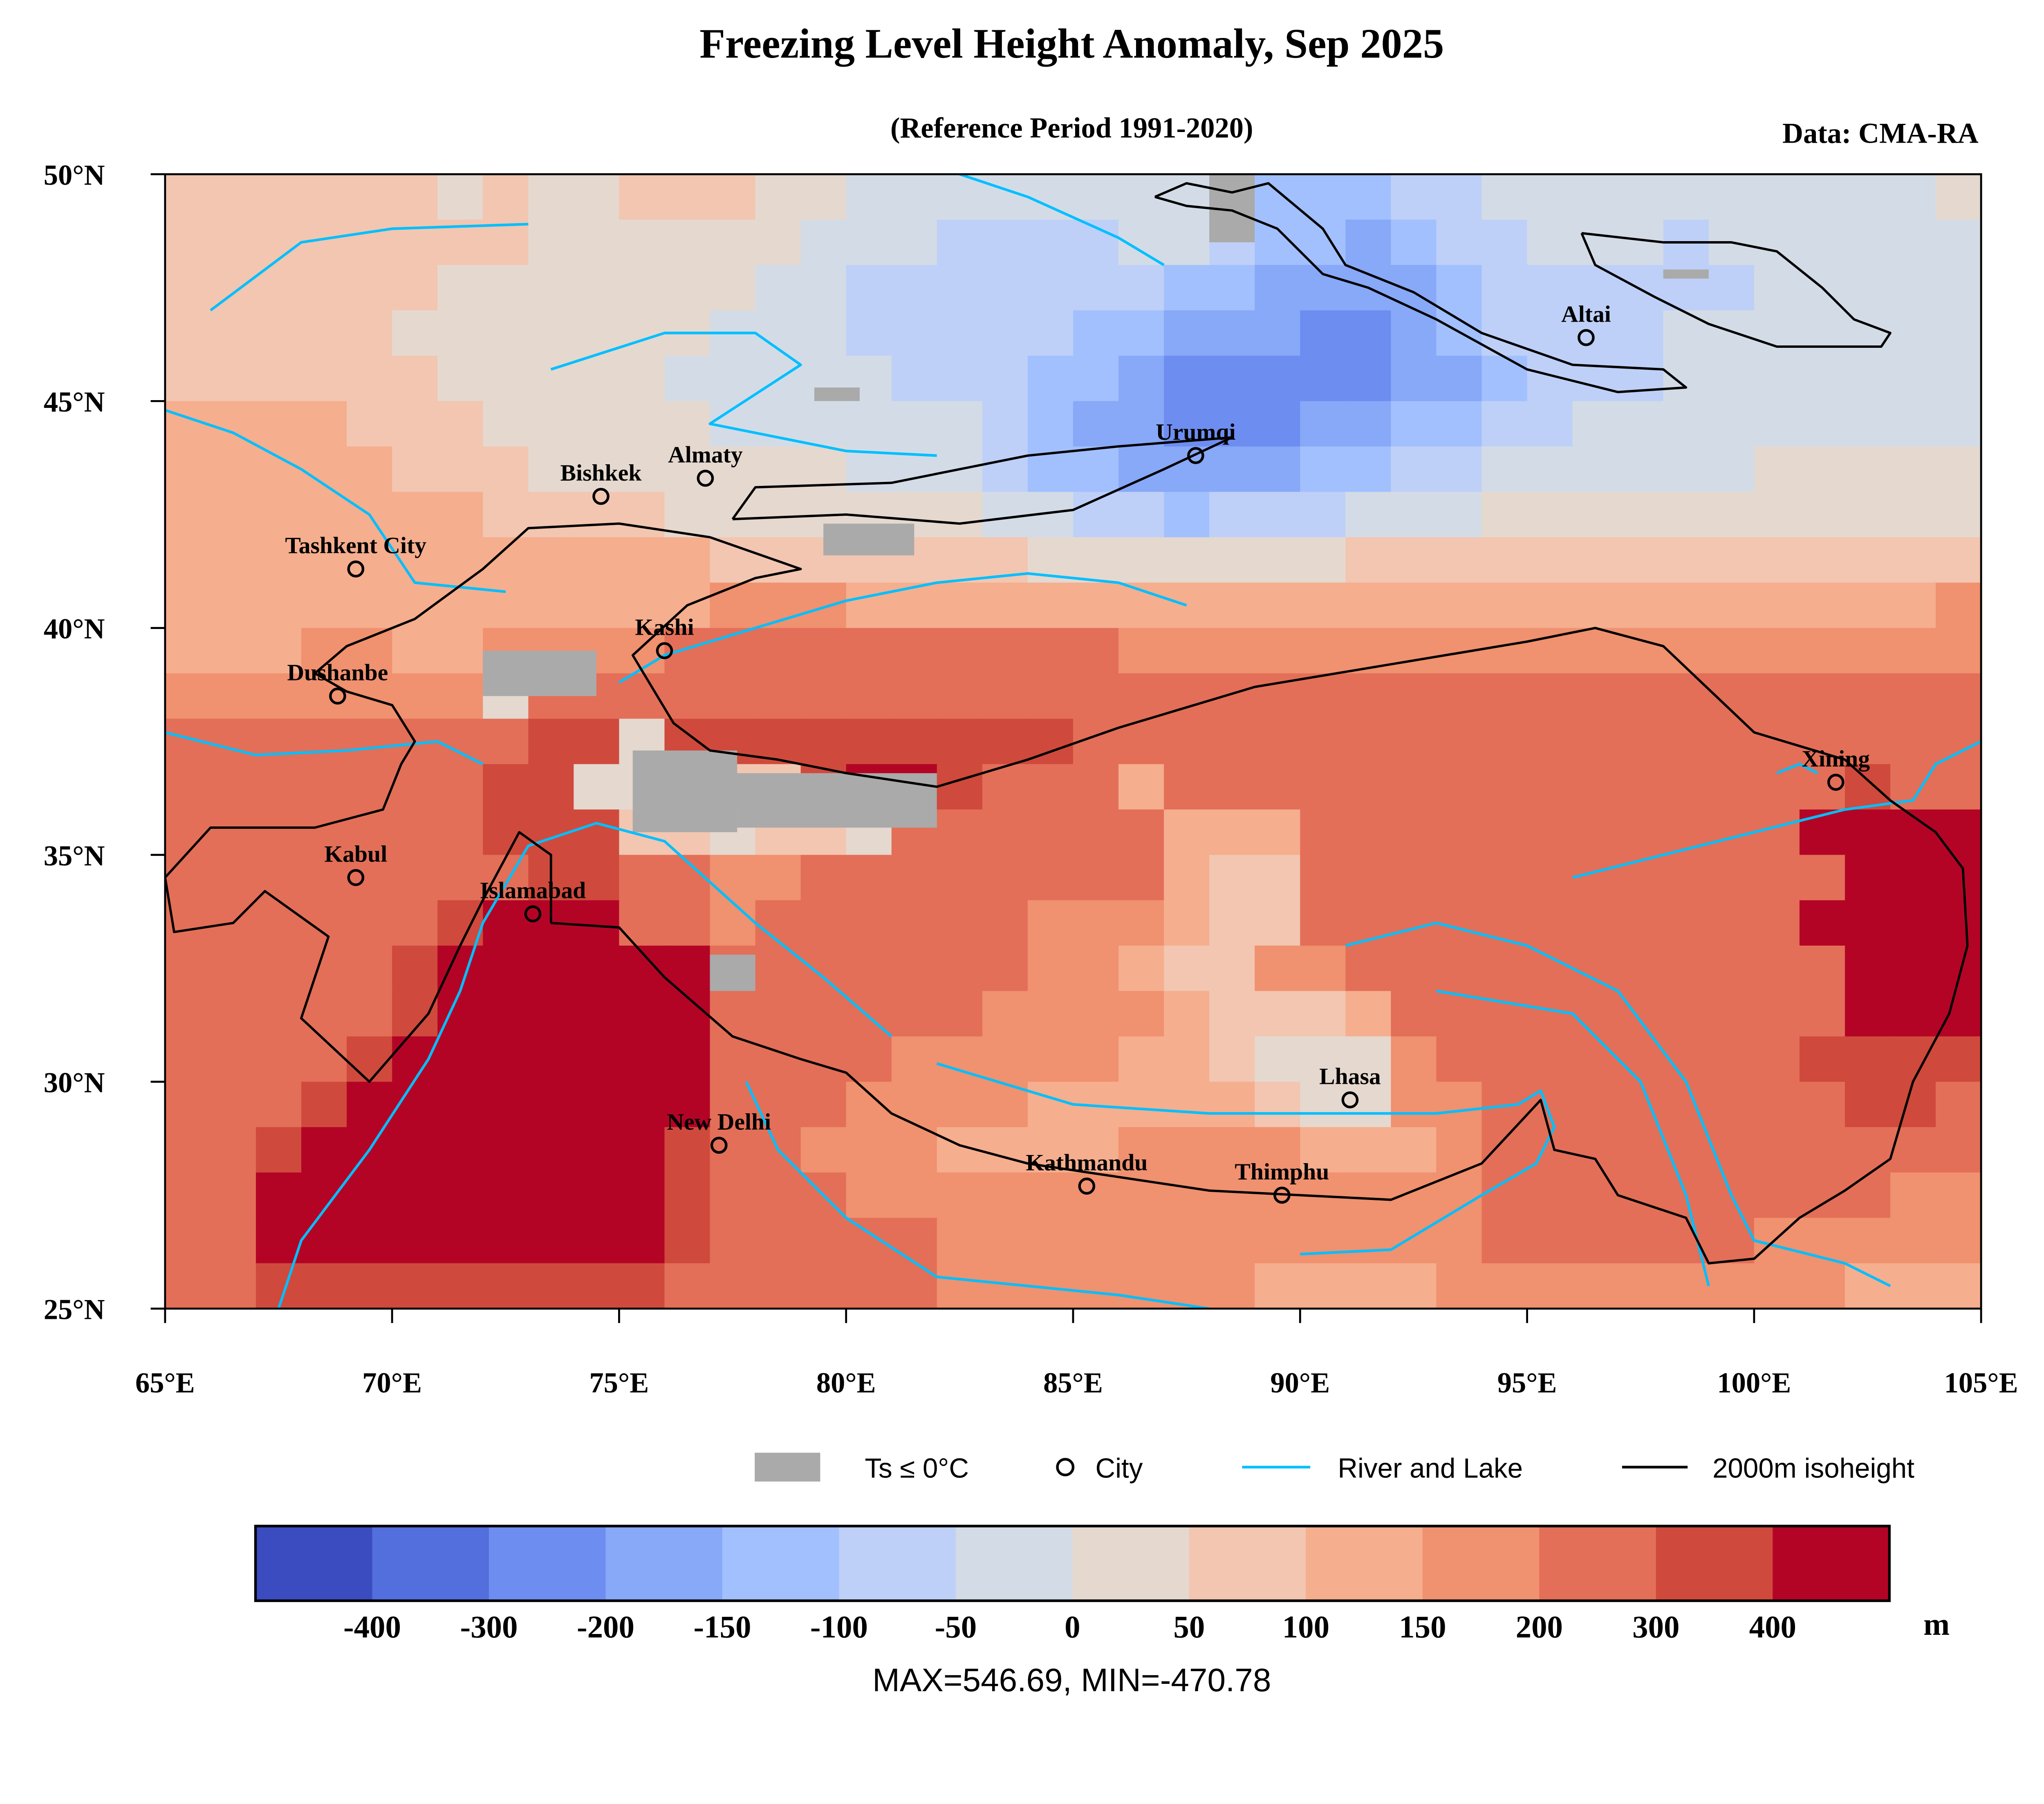 The width and height of the screenshot is (2044, 1804). What do you see at coordinates (1527, 1383) in the screenshot?
I see `x-tick-label: 95°E` at bounding box center [1527, 1383].